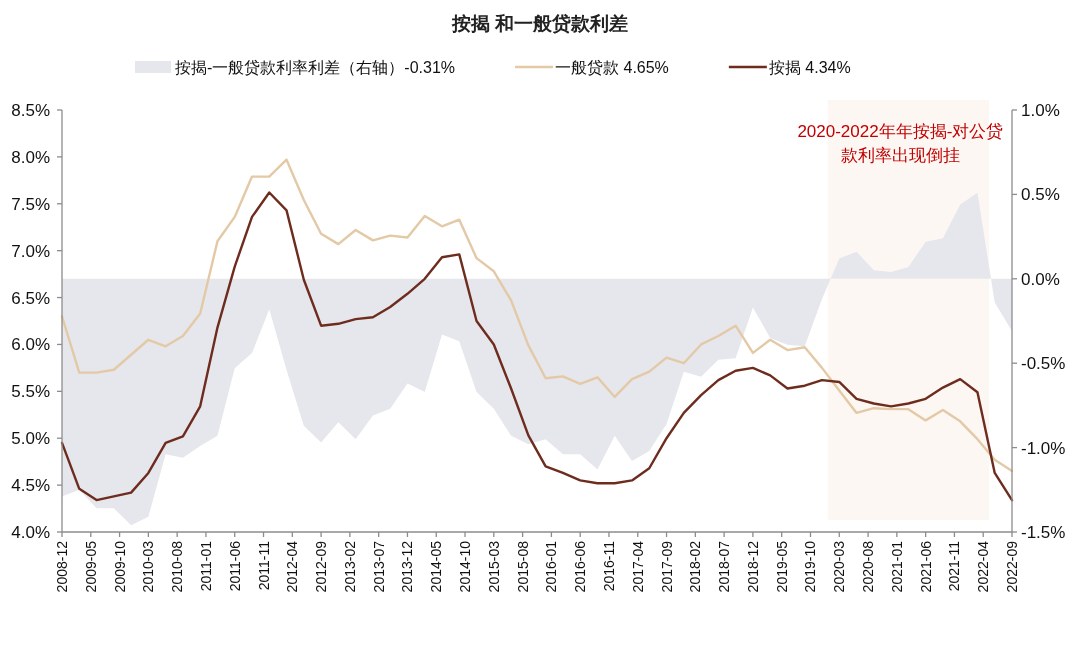  I want to click on y-tick-label: 6.5%, so click(30, 298).